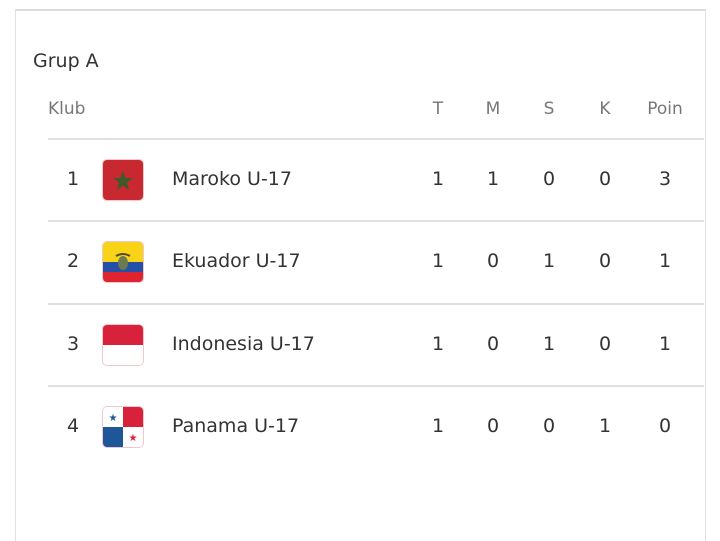 This screenshot has width=720, height=541. What do you see at coordinates (66, 61) in the screenshot?
I see `group-title: Grup A` at bounding box center [66, 61].